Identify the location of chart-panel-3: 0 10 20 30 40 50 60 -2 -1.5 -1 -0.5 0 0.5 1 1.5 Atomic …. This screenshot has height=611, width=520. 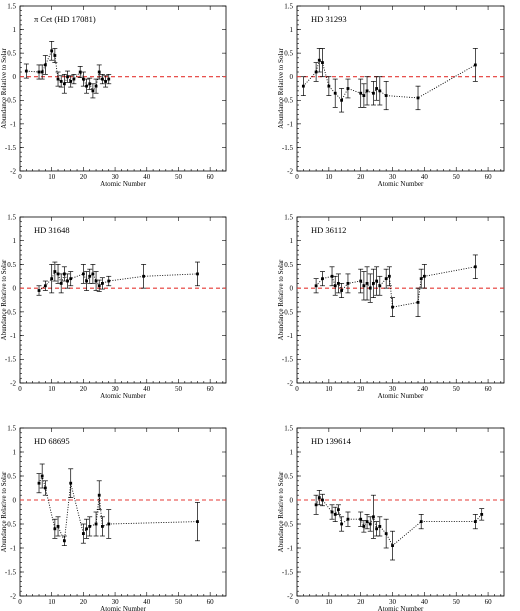
(113, 306).